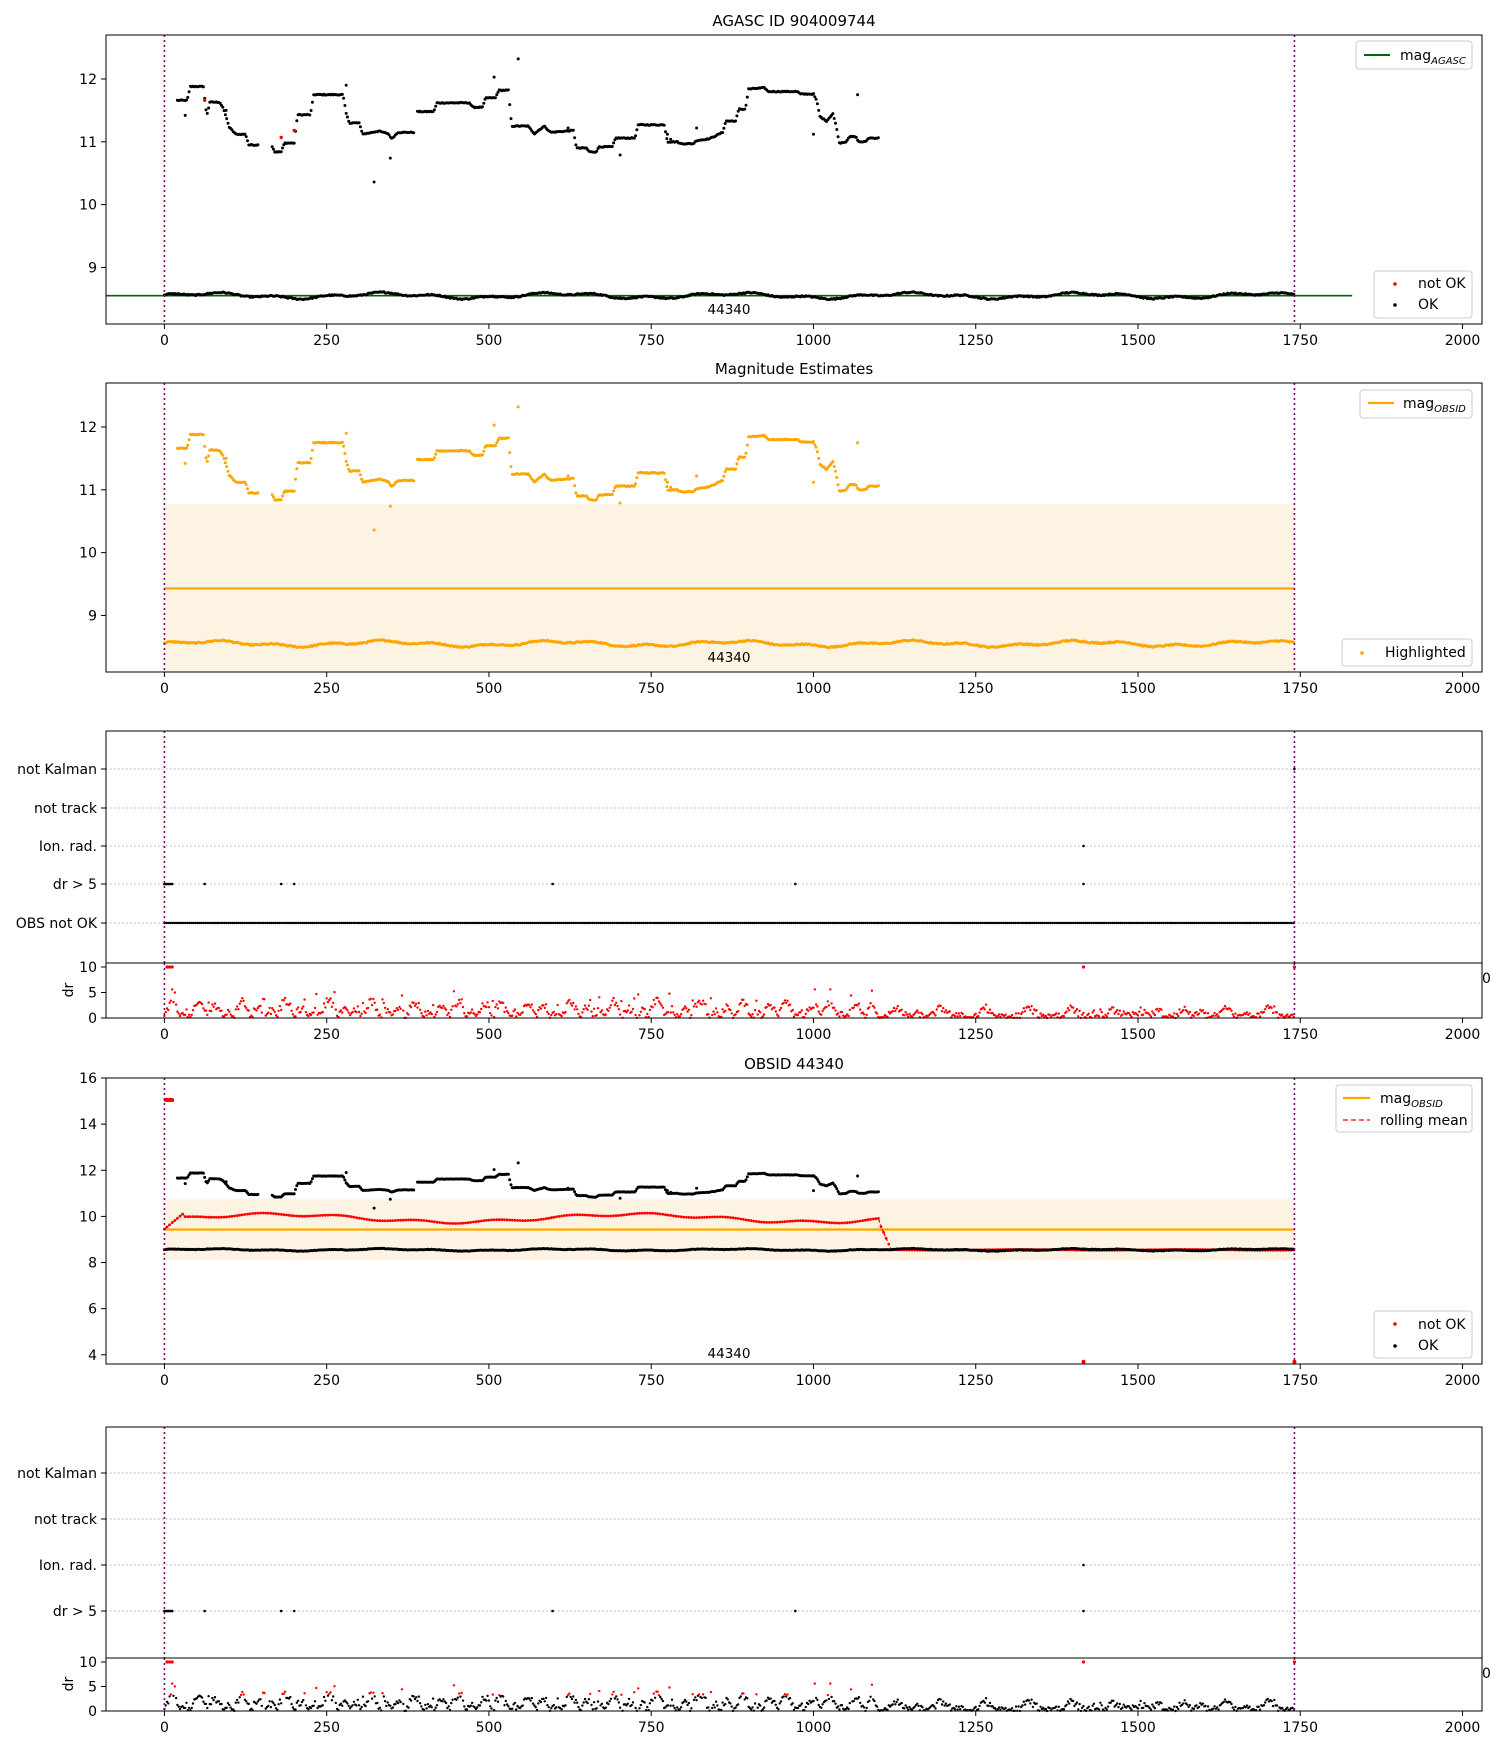  Describe the element at coordinates (976, 1035) in the screenshot. I see `x-tick-label: 1250` at that location.